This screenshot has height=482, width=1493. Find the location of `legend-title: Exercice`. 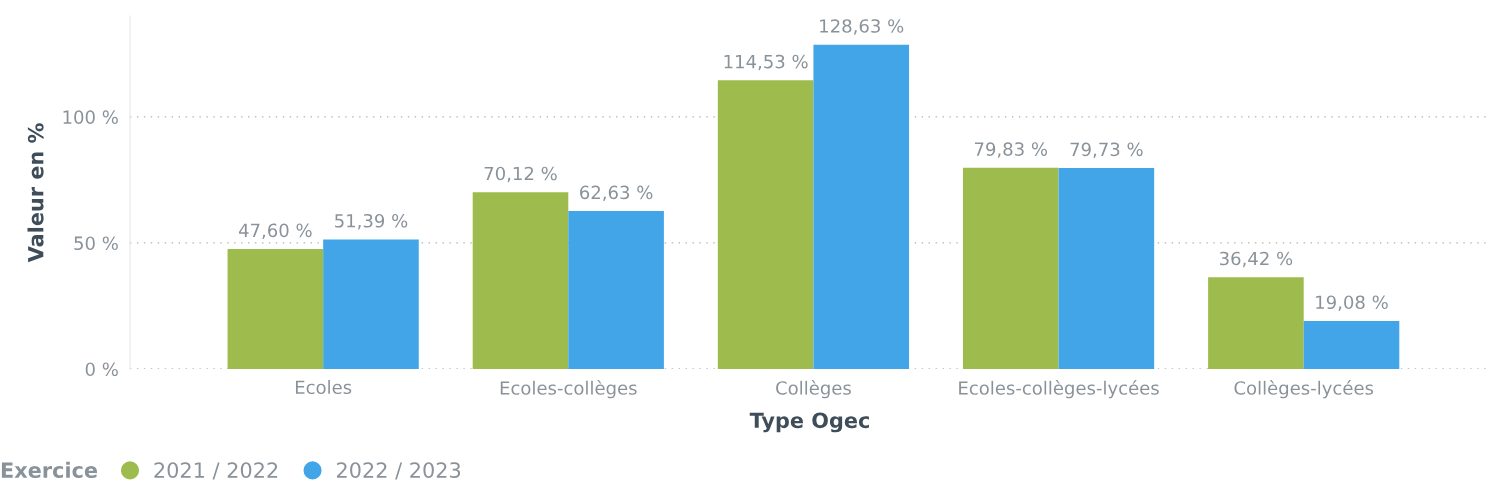

legend-title: Exercice is located at coordinates (49, 469).